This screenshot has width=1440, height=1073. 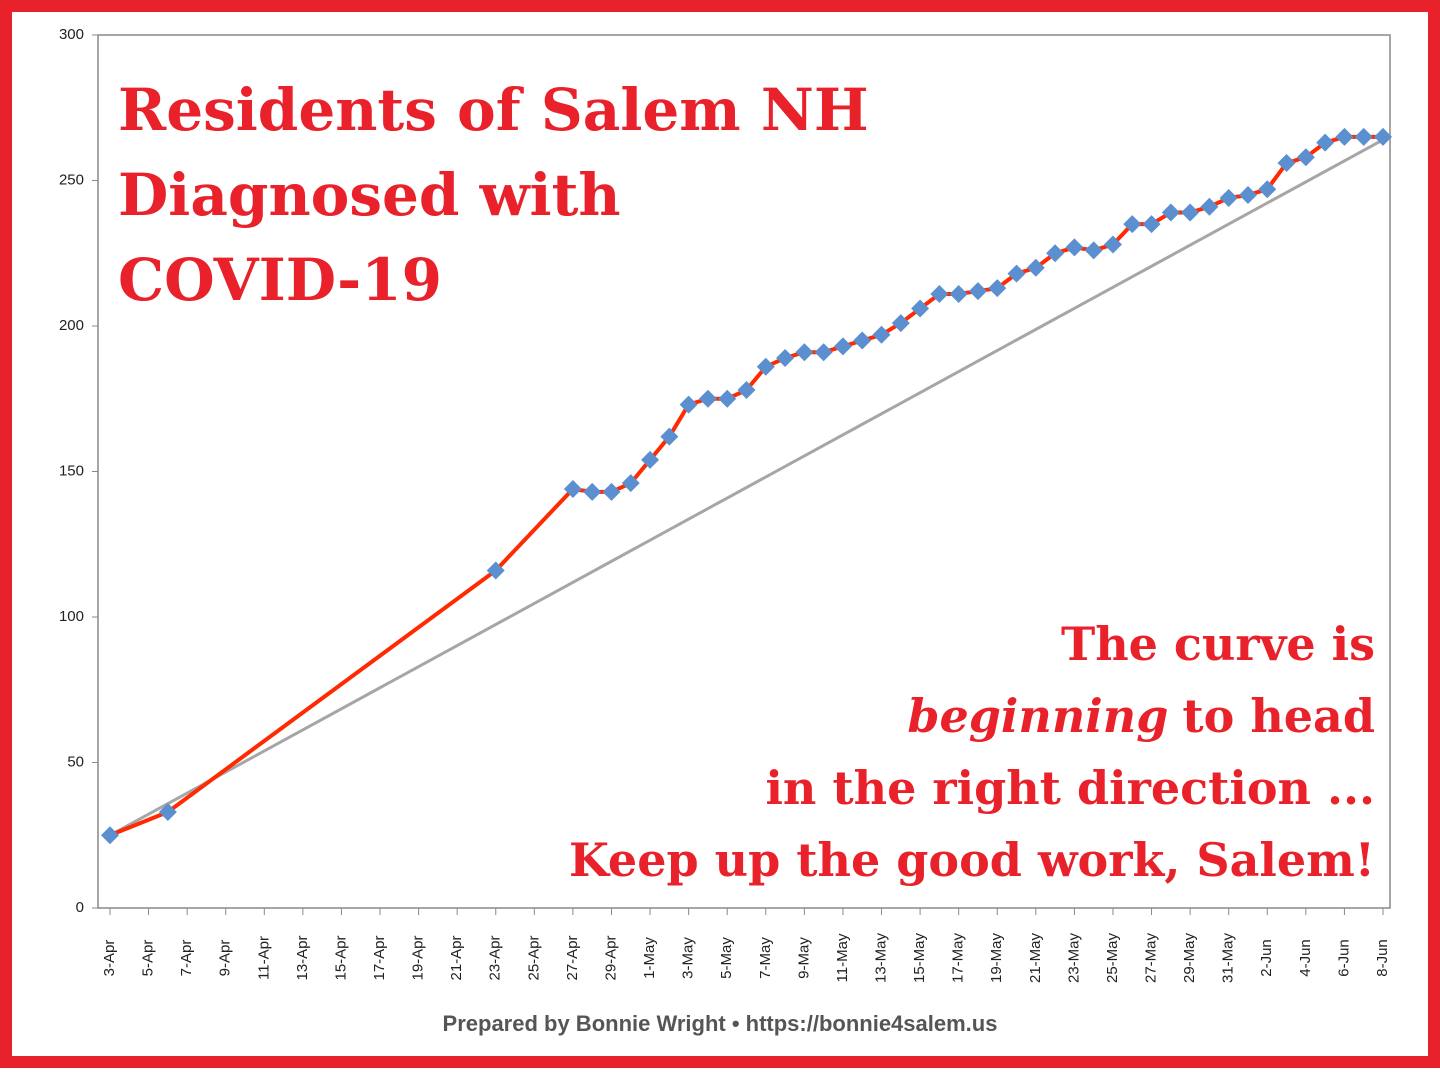 What do you see at coordinates (379, 957) in the screenshot?
I see `x-tick-label: 17-Apr` at bounding box center [379, 957].